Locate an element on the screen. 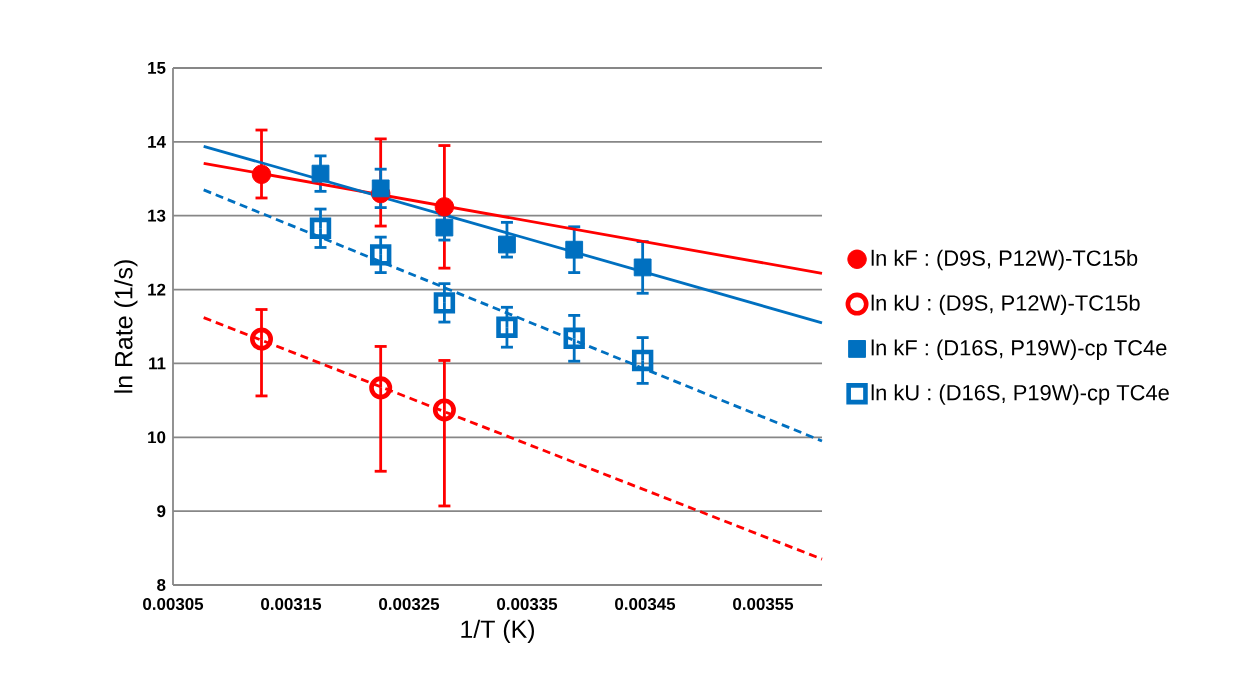 This screenshot has width=1252, height=682. legend-label: ln kF : (D9S, P12W)-TC15b is located at coordinates (1004, 260).